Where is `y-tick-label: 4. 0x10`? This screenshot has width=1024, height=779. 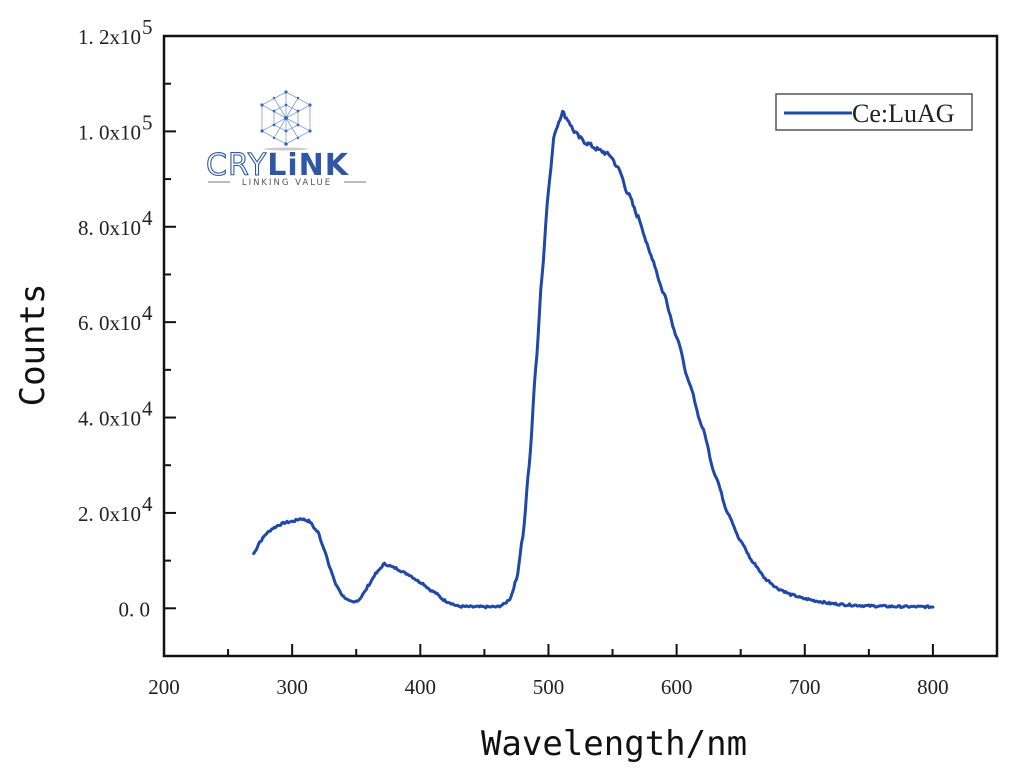
y-tick-label: 4. 0x10 is located at coordinates (109, 419).